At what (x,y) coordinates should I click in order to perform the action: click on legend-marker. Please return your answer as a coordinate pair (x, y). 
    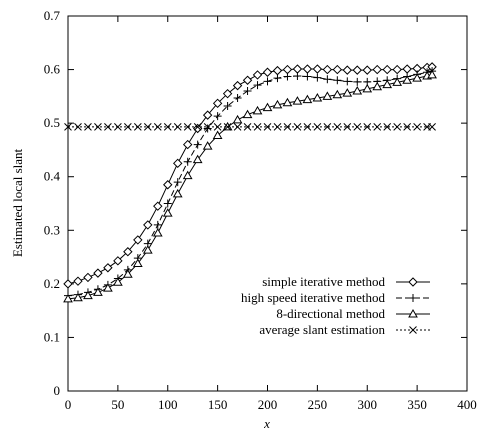
    Looking at the image, I should click on (413, 298).